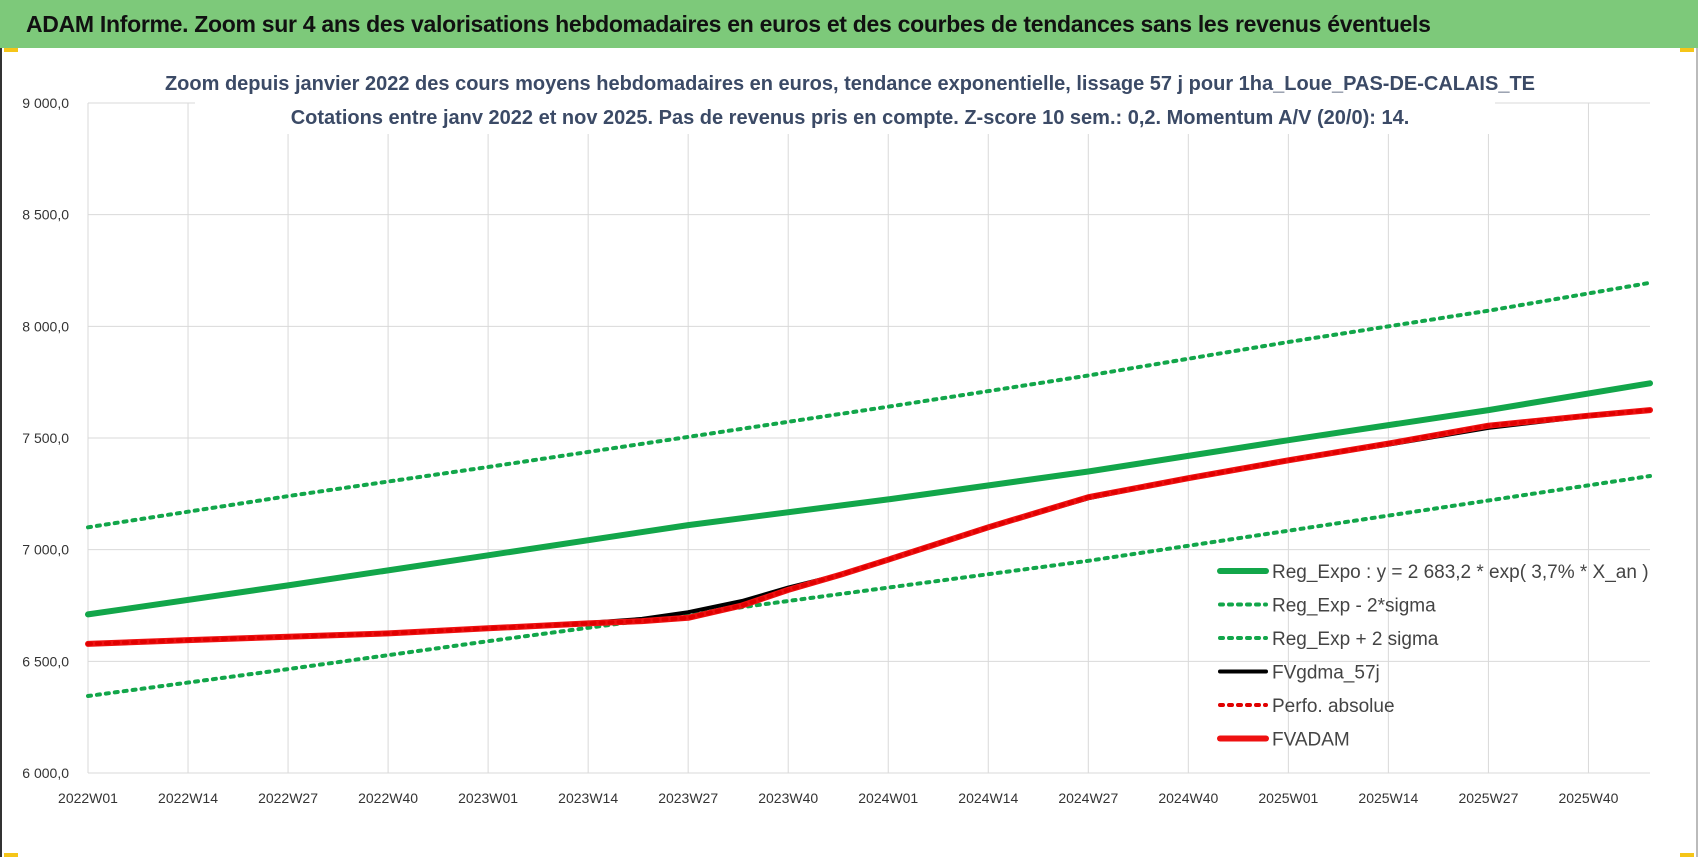 Image resolution: width=1698 pixels, height=857 pixels. What do you see at coordinates (11, 855) in the screenshot?
I see `corner-marker-bottom-left` at bounding box center [11, 855].